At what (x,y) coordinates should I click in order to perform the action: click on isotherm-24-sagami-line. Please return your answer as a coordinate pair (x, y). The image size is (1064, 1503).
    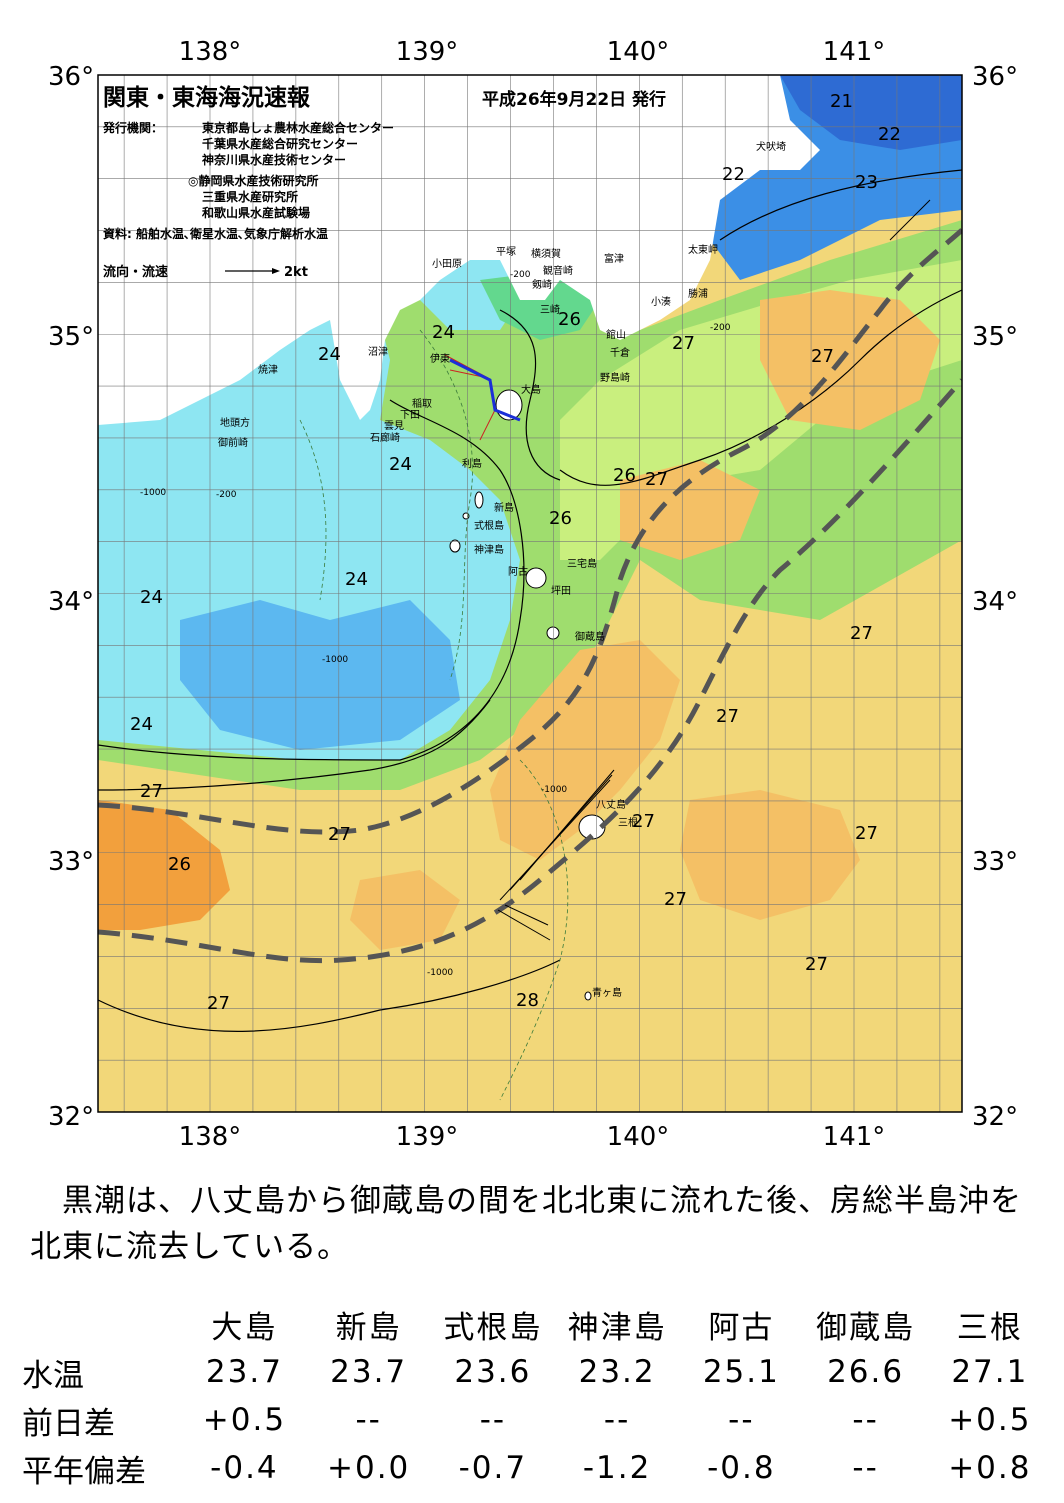
    Looking at the image, I should click on (530, 395).